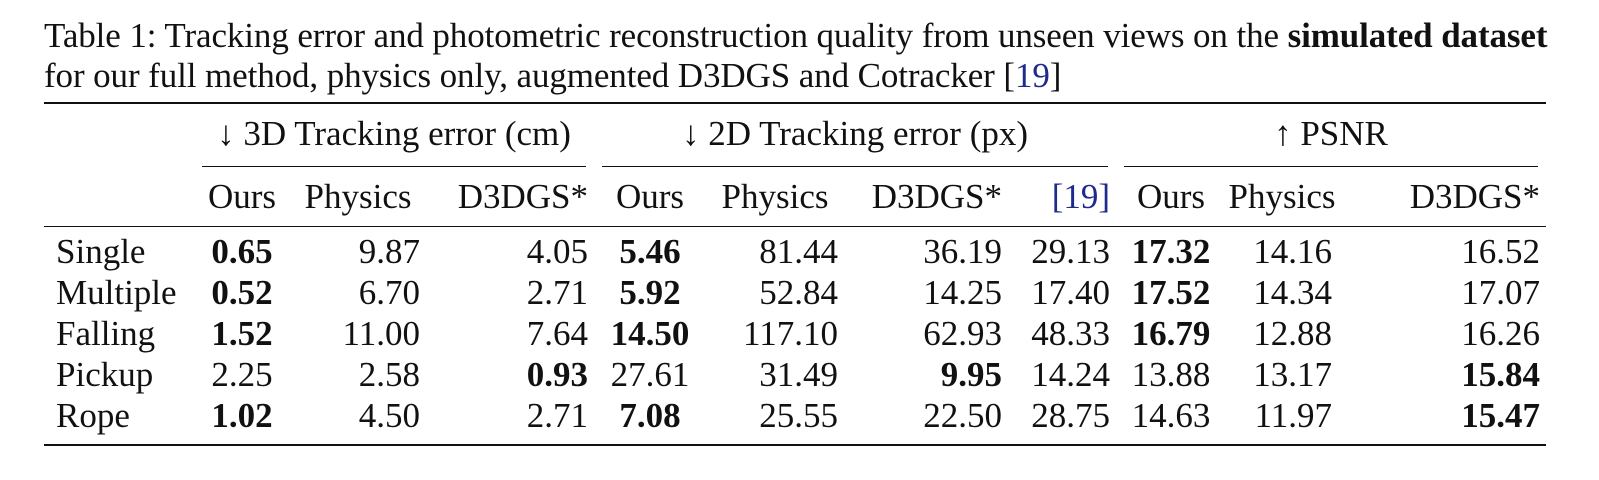 The height and width of the screenshot is (480, 1599). I want to click on table-cell: 11.97, so click(1293, 415).